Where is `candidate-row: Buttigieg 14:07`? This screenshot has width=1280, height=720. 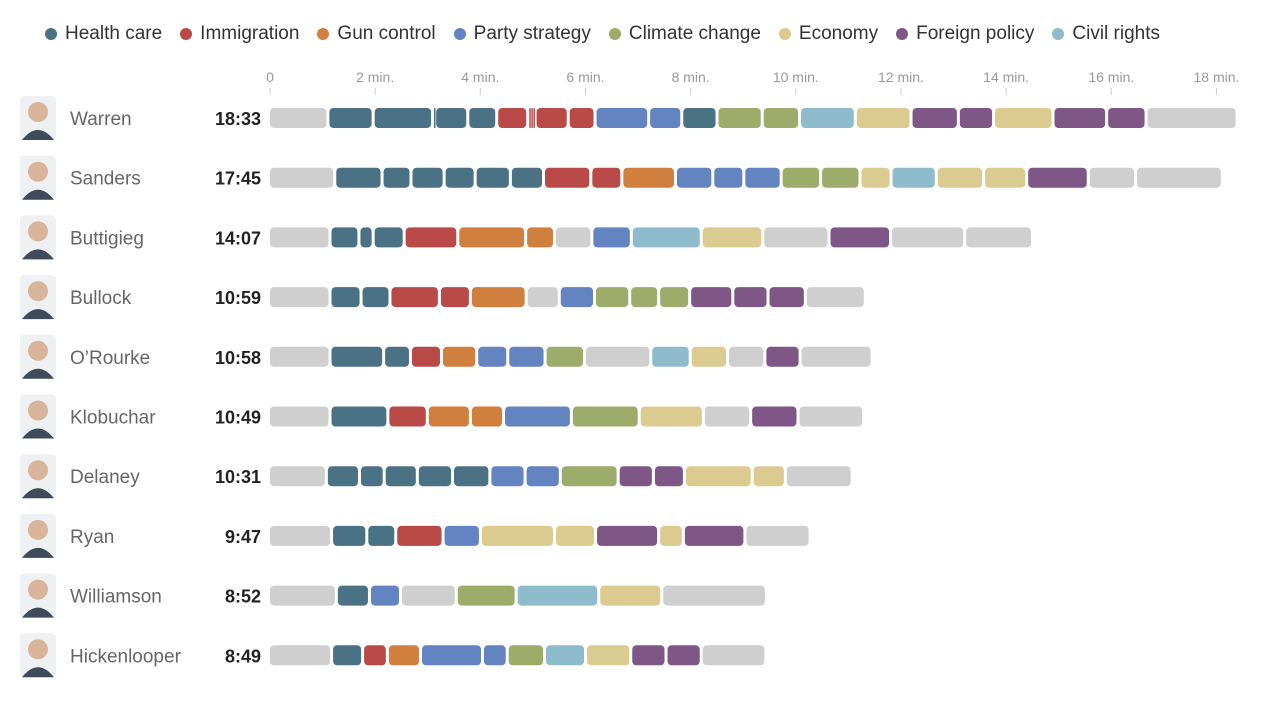
candidate-row: Buttigieg 14:07 is located at coordinates (525, 237).